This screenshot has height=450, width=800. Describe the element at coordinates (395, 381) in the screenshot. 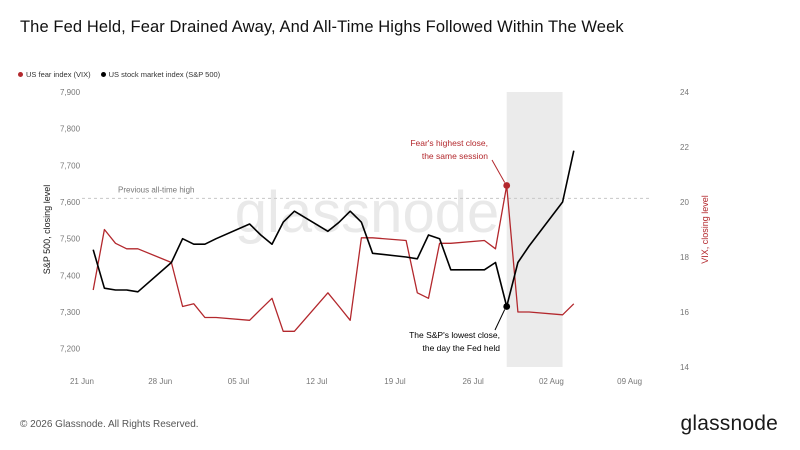

I see `x-tick-label: 19 Jul` at that location.